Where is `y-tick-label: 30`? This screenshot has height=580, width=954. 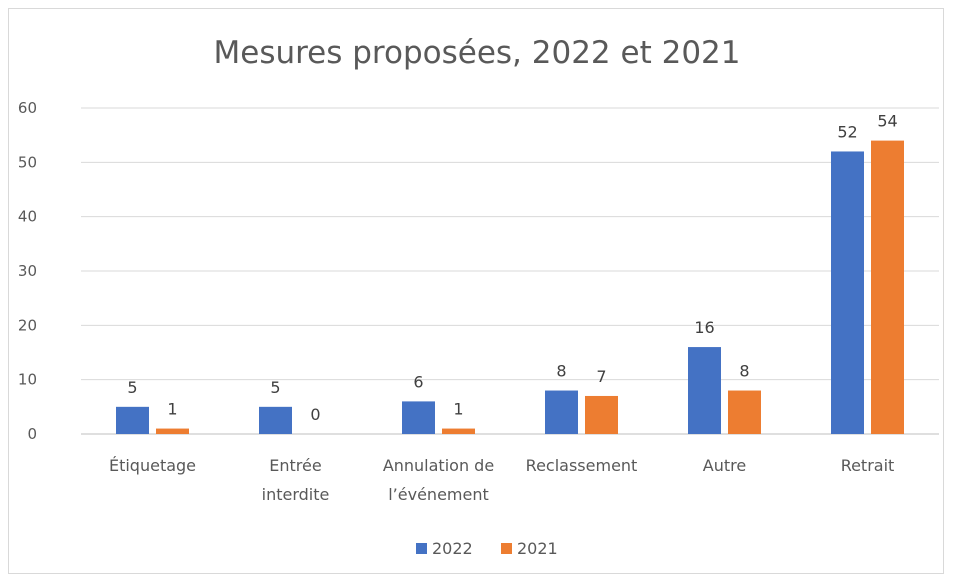
y-tick-label: 30 is located at coordinates (27, 271).